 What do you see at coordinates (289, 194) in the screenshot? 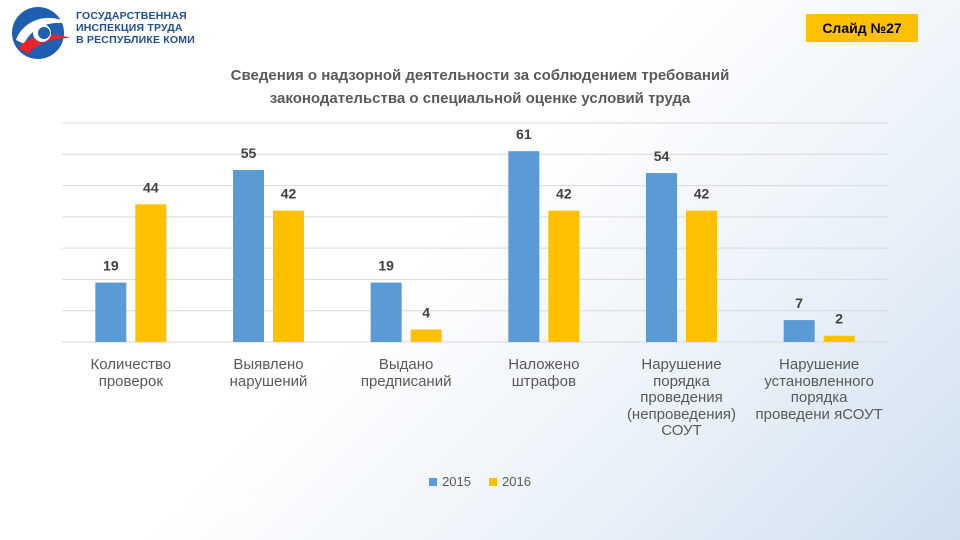
I see `data-label-2016-2: 42` at bounding box center [289, 194].